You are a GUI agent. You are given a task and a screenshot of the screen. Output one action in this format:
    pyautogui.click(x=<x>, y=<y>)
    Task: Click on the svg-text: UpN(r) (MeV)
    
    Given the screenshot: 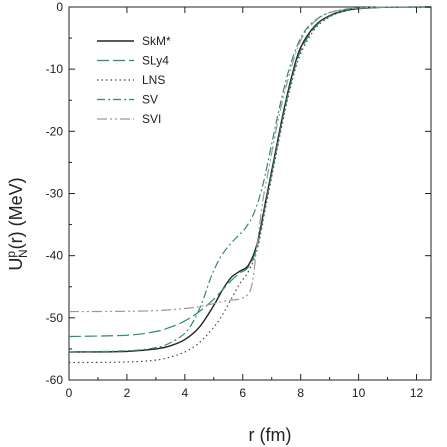 What is the action you would take?
    pyautogui.click(x=17, y=223)
    